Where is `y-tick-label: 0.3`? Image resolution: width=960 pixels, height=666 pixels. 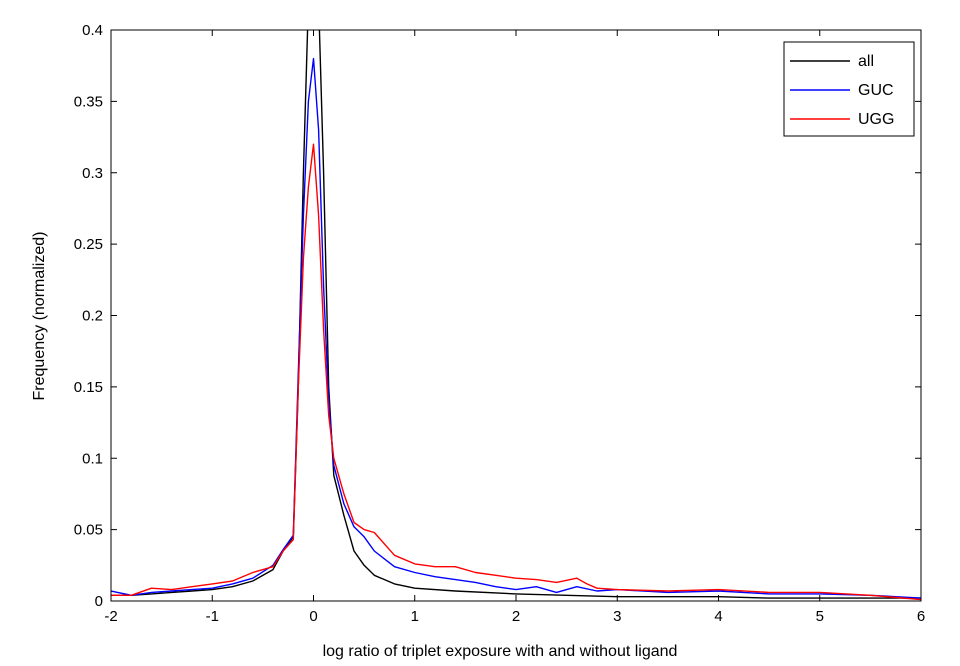
y-tick-label: 0.3 is located at coordinates (92, 173).